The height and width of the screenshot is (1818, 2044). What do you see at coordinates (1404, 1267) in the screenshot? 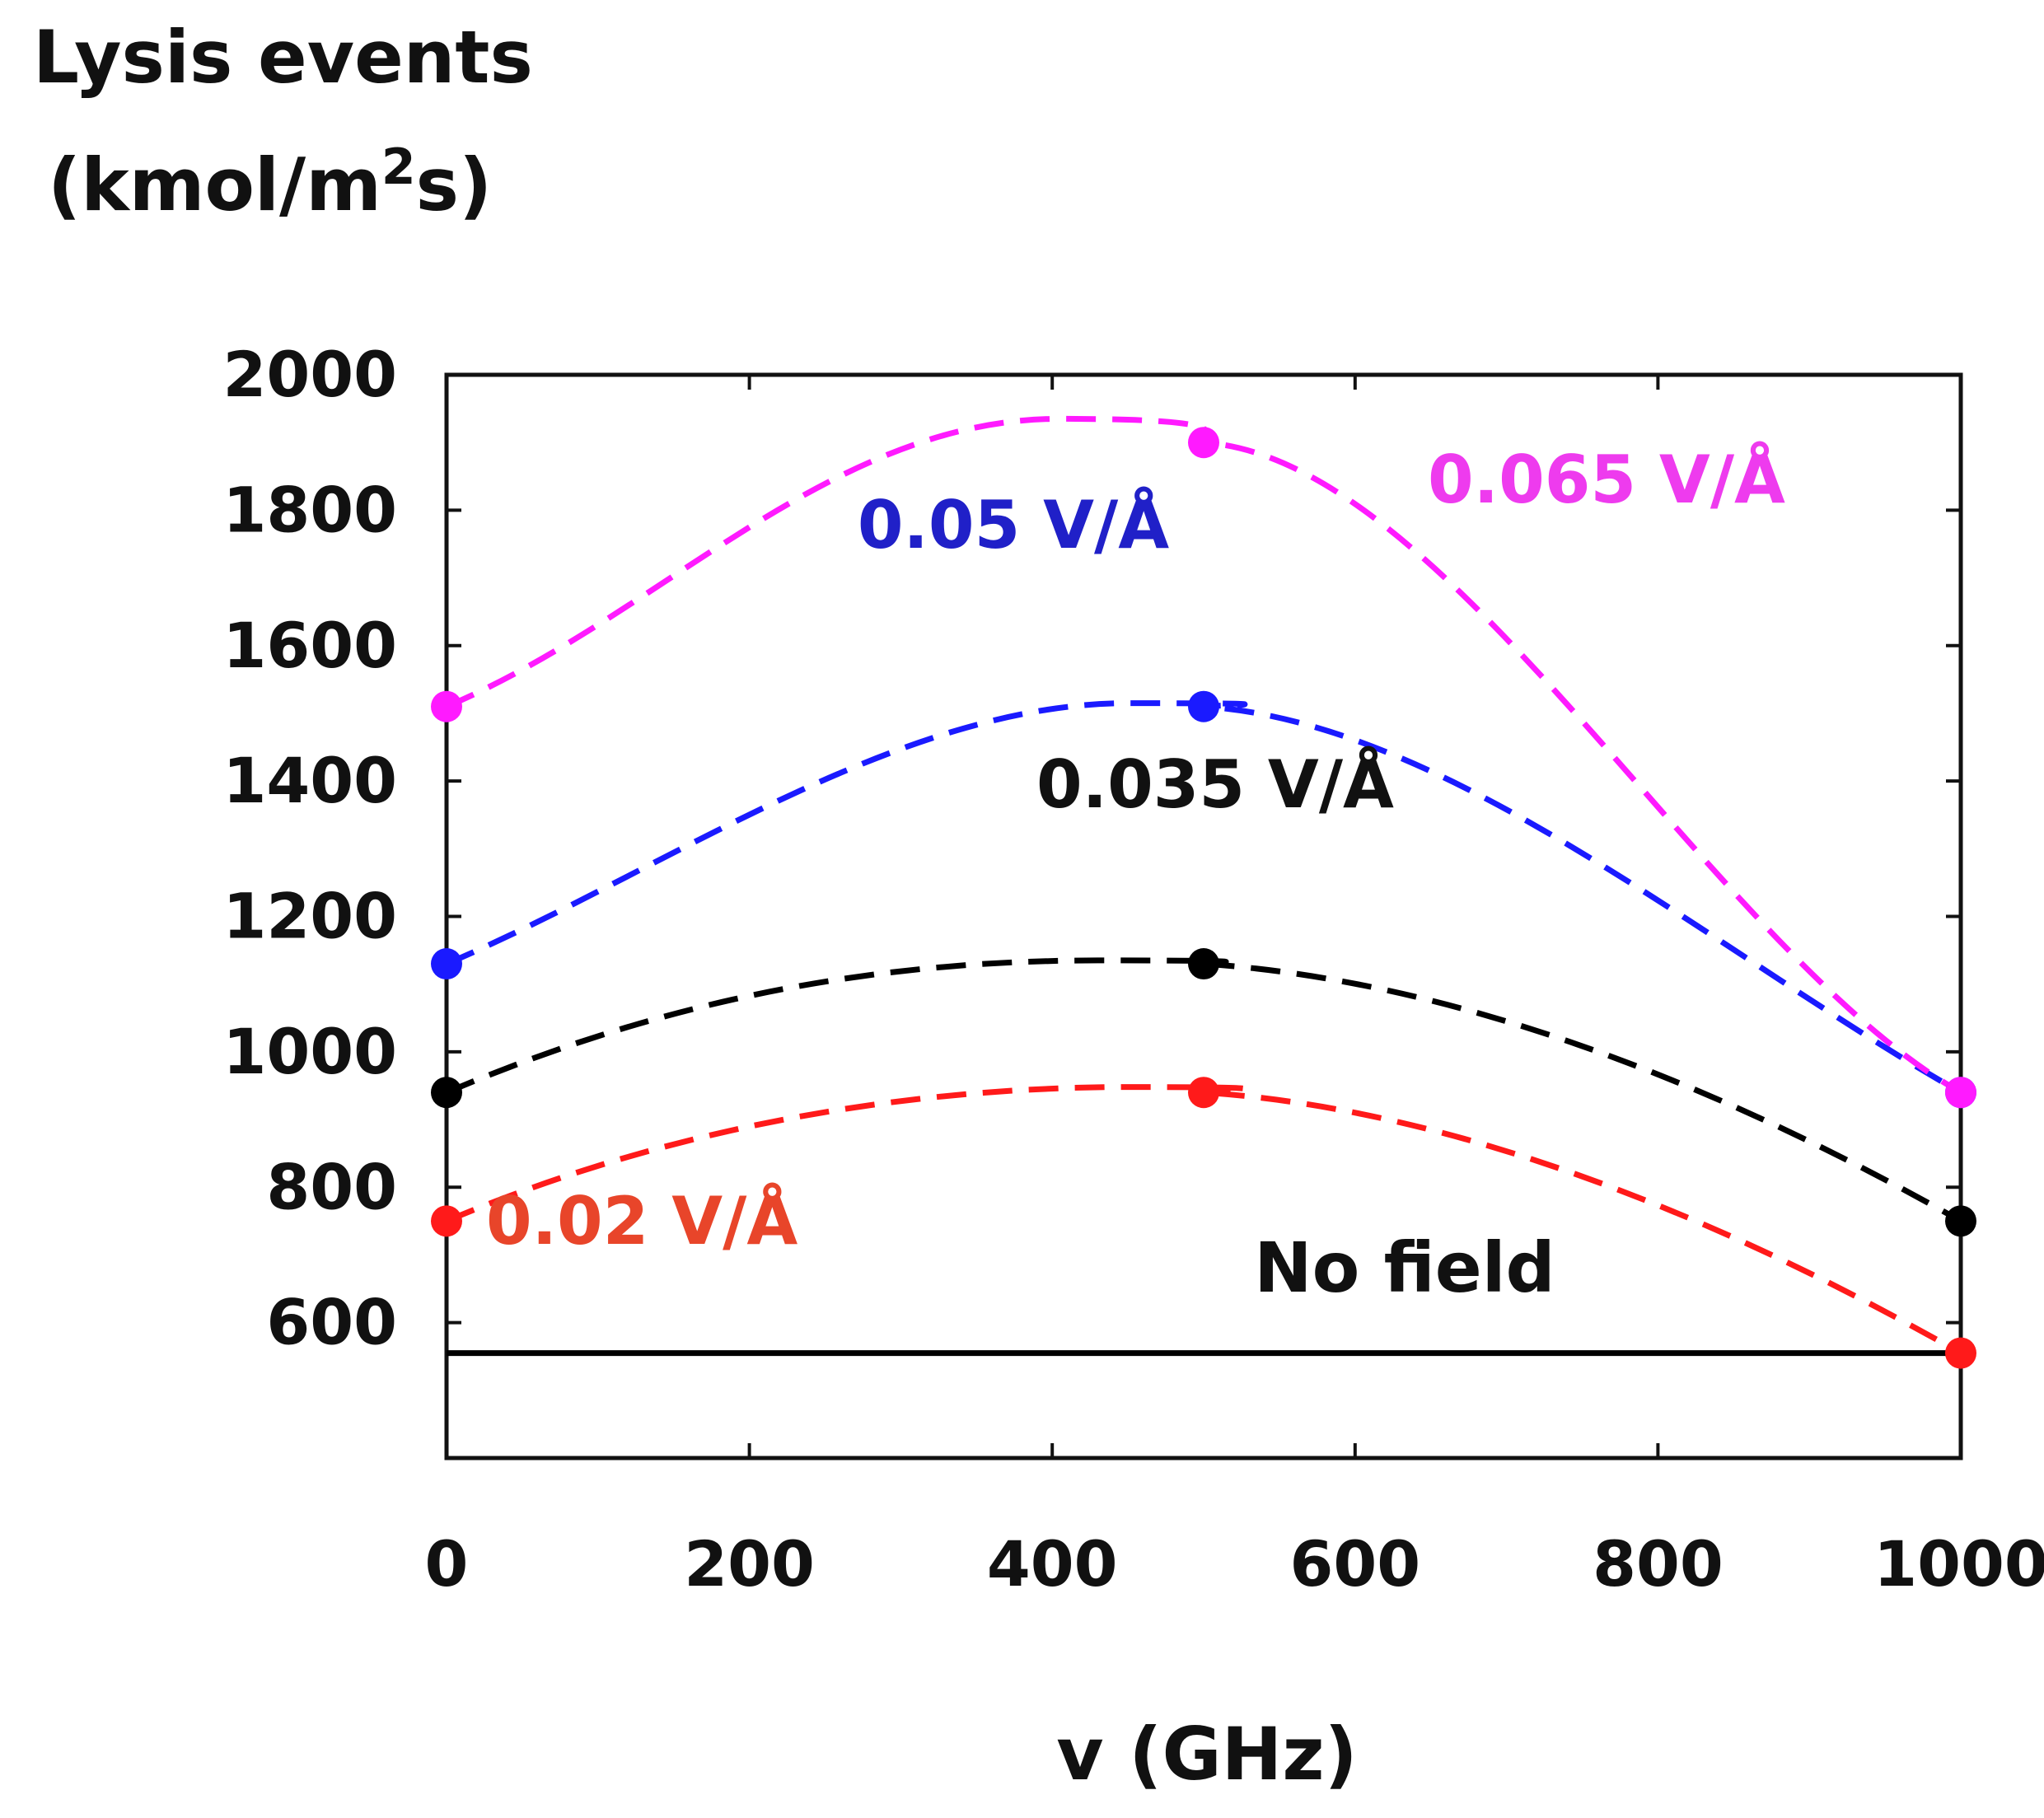
I see `no-field-label: No field` at bounding box center [1404, 1267].